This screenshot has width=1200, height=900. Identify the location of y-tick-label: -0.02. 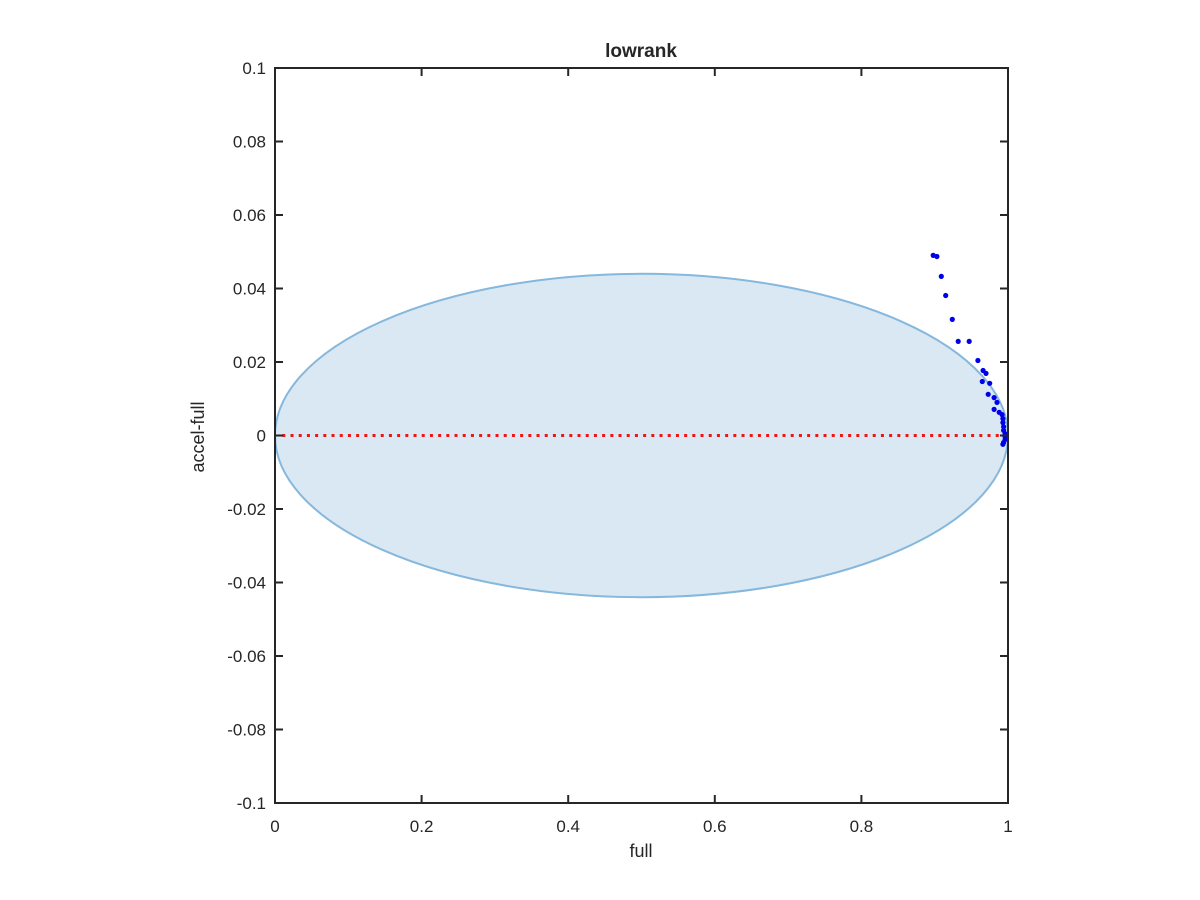
(246, 509).